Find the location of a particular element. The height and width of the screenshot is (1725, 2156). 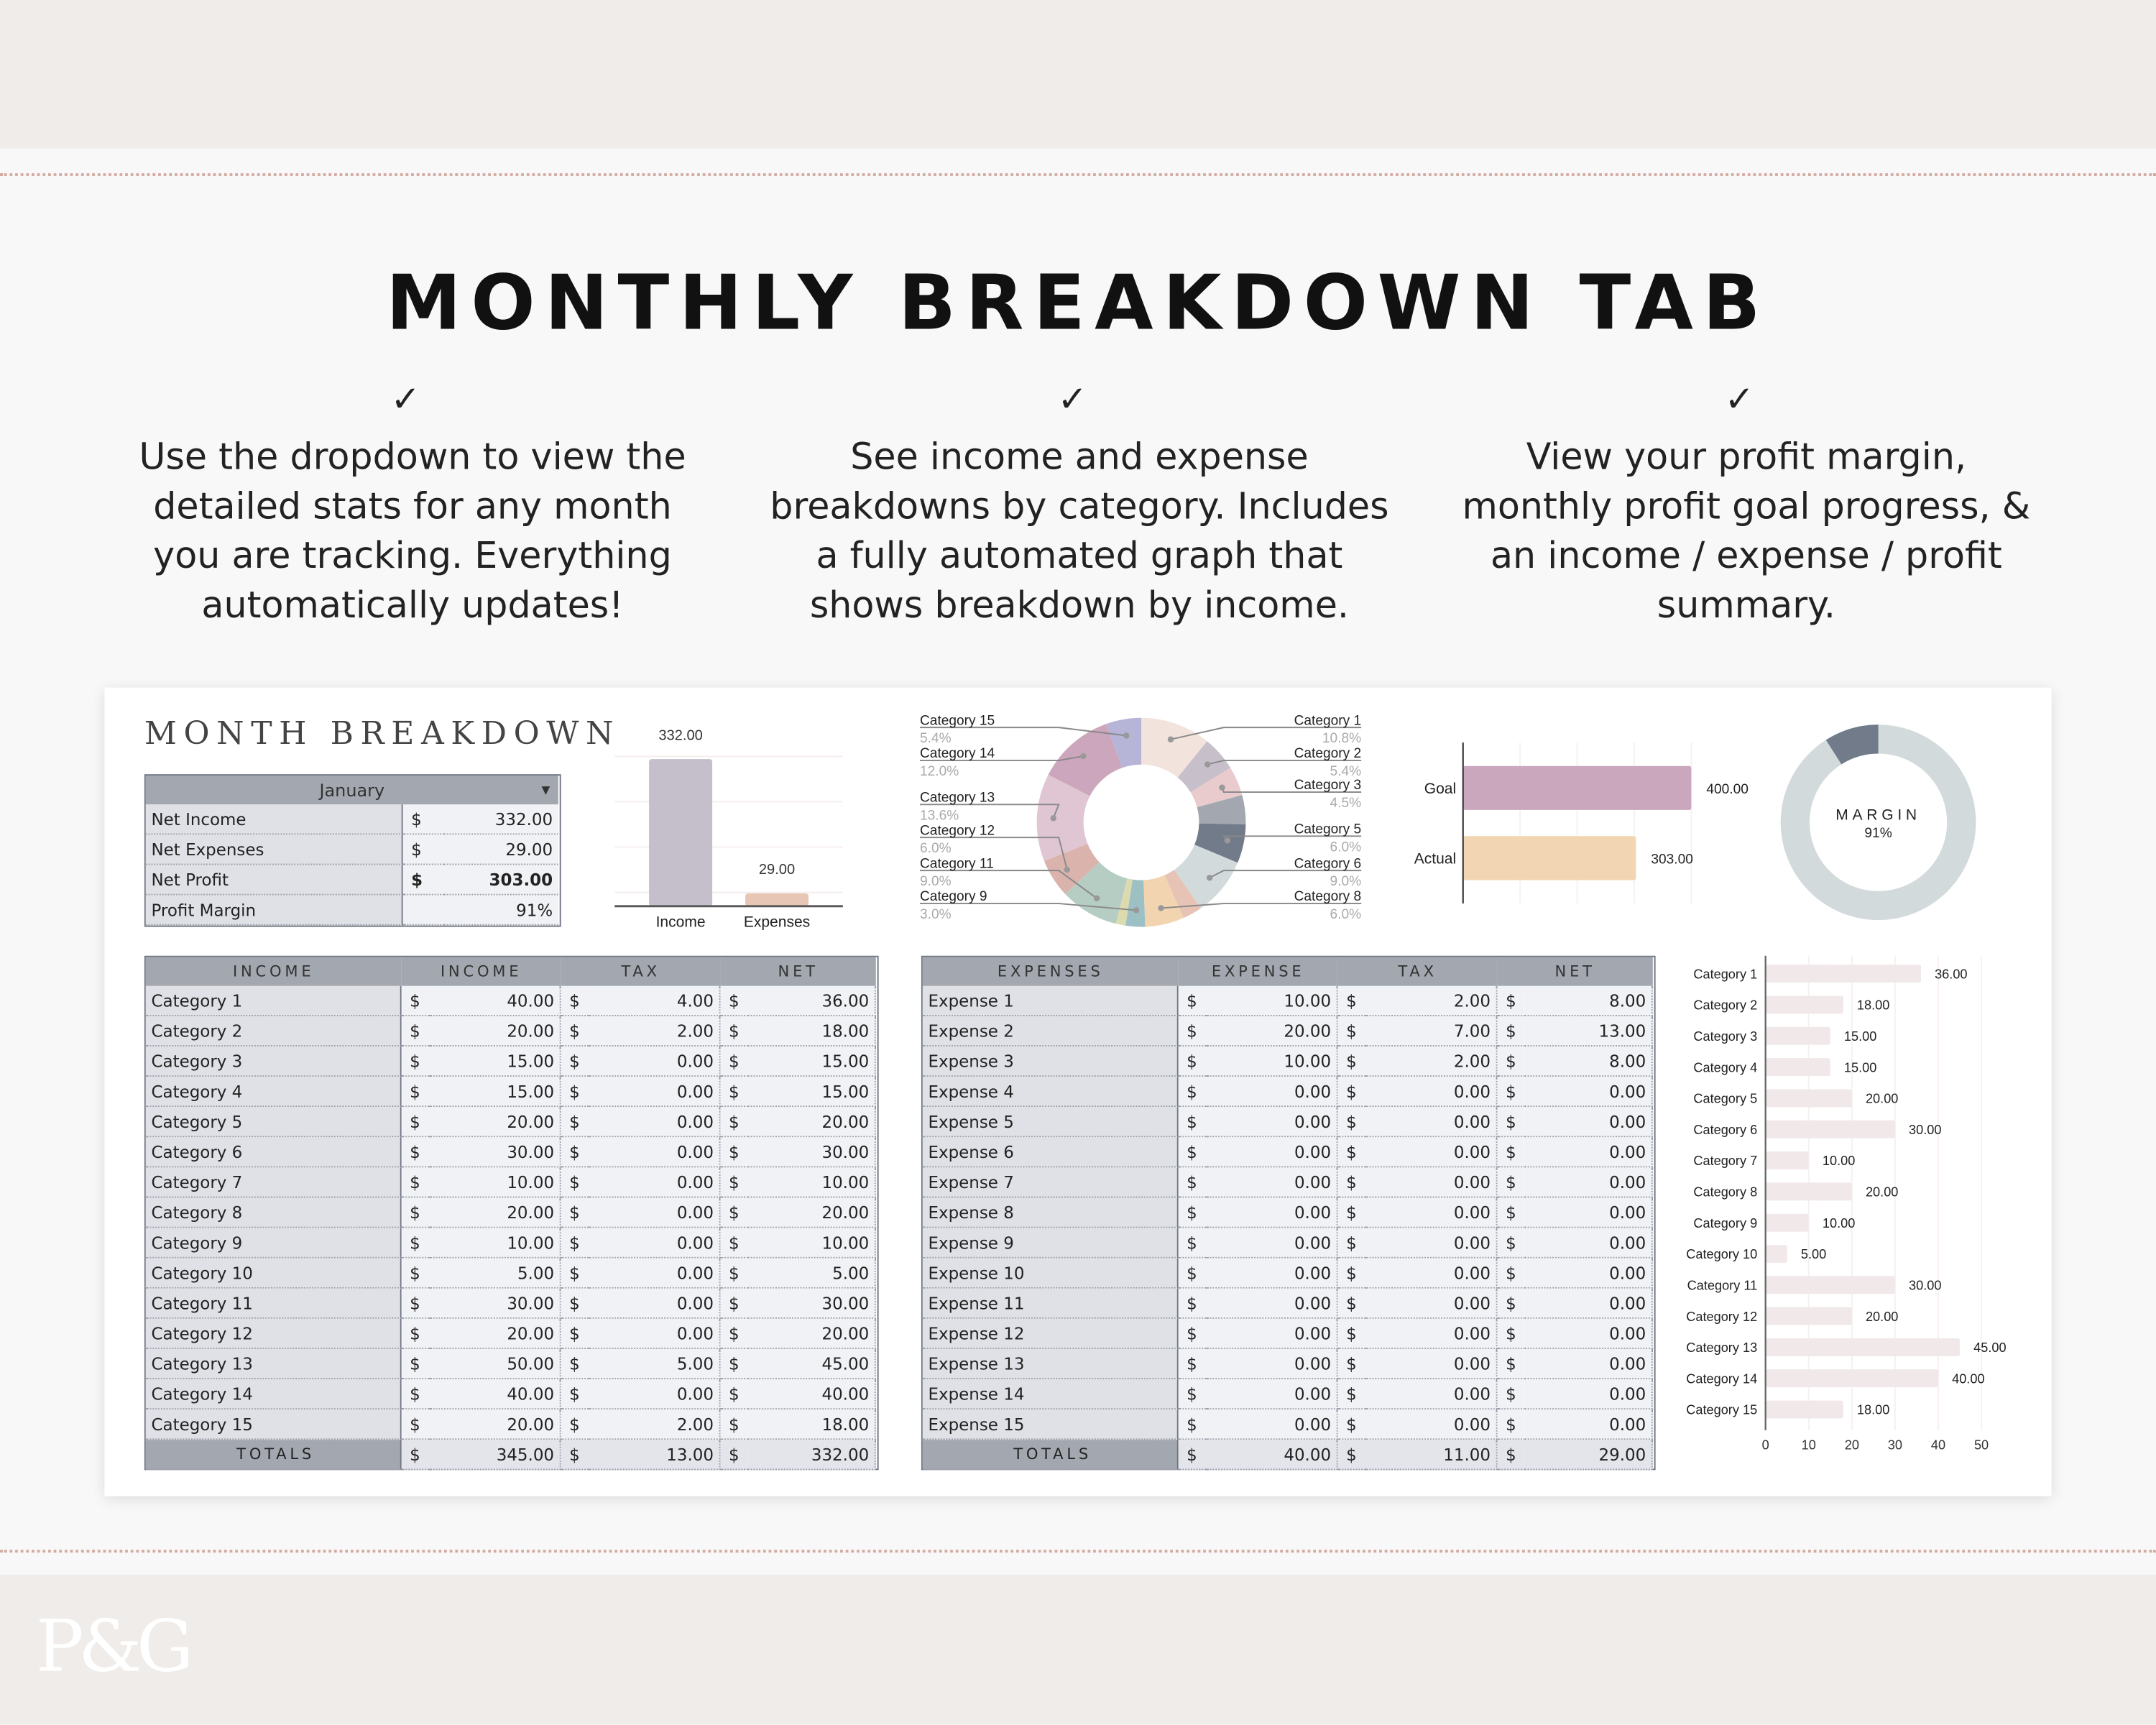

slice-label: Category 9 is located at coordinates (954, 896).